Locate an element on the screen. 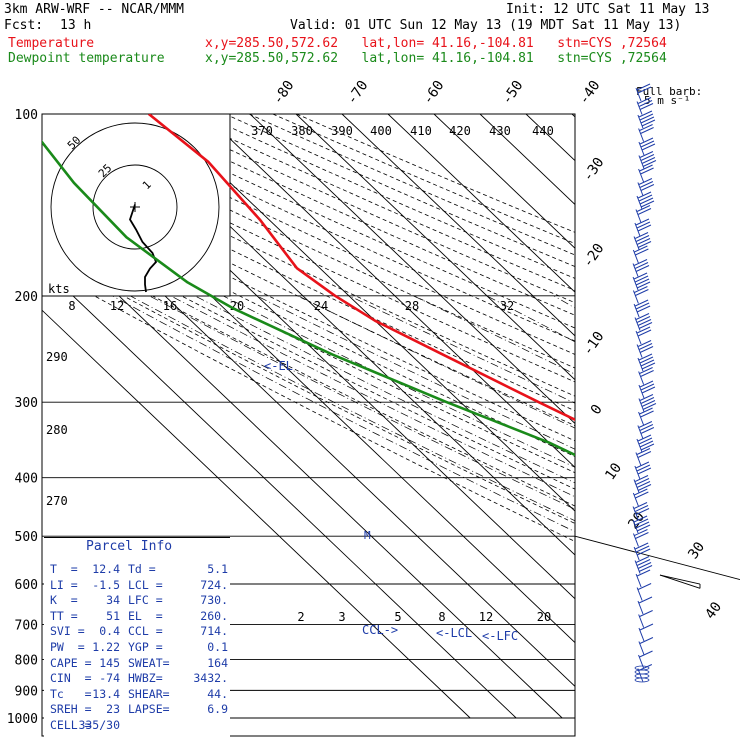  speed-axis-label: 24 is located at coordinates (321, 306).